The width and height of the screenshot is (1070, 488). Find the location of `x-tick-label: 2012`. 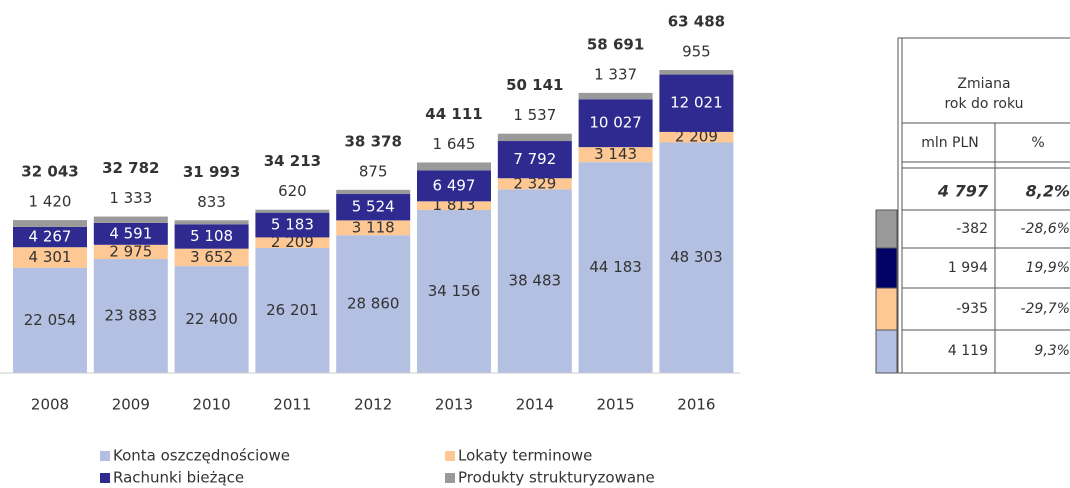

x-tick-label: 2012 is located at coordinates (373, 405).